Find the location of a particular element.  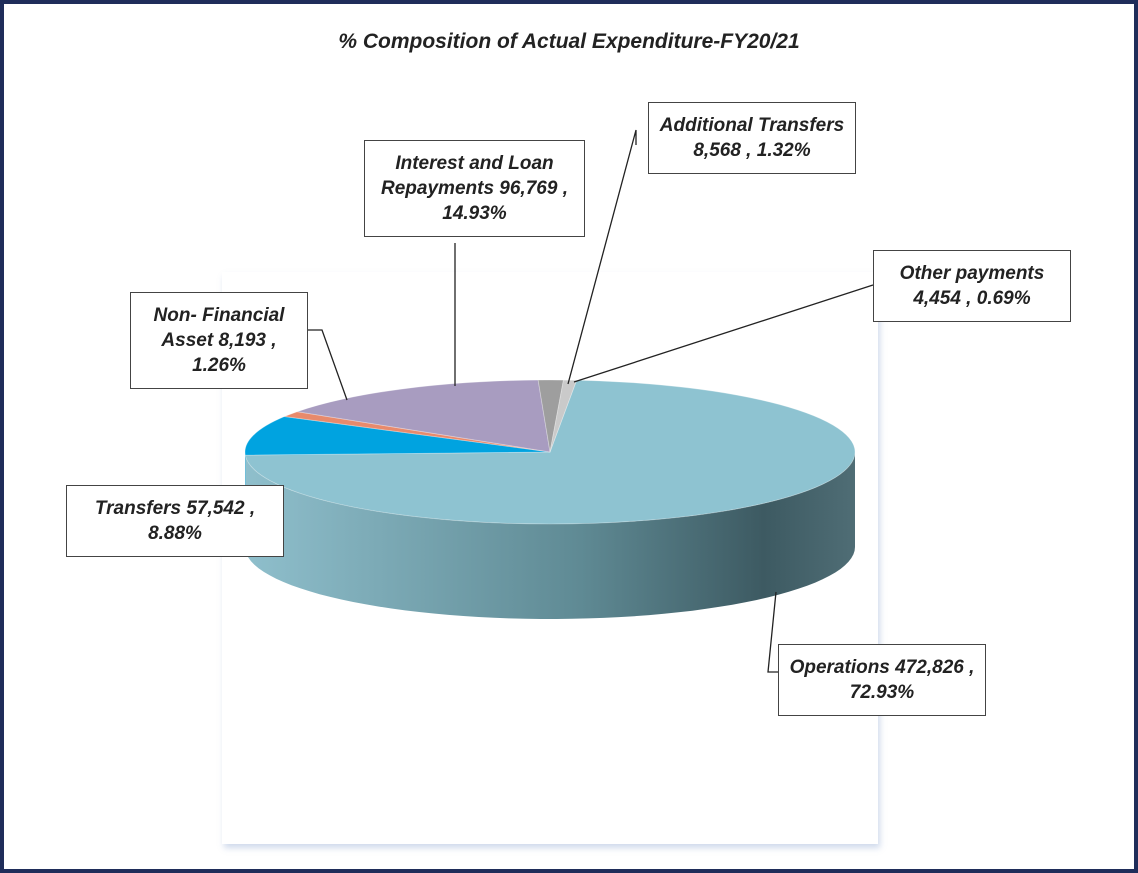

label-percent: 72.93% is located at coordinates (882, 692).